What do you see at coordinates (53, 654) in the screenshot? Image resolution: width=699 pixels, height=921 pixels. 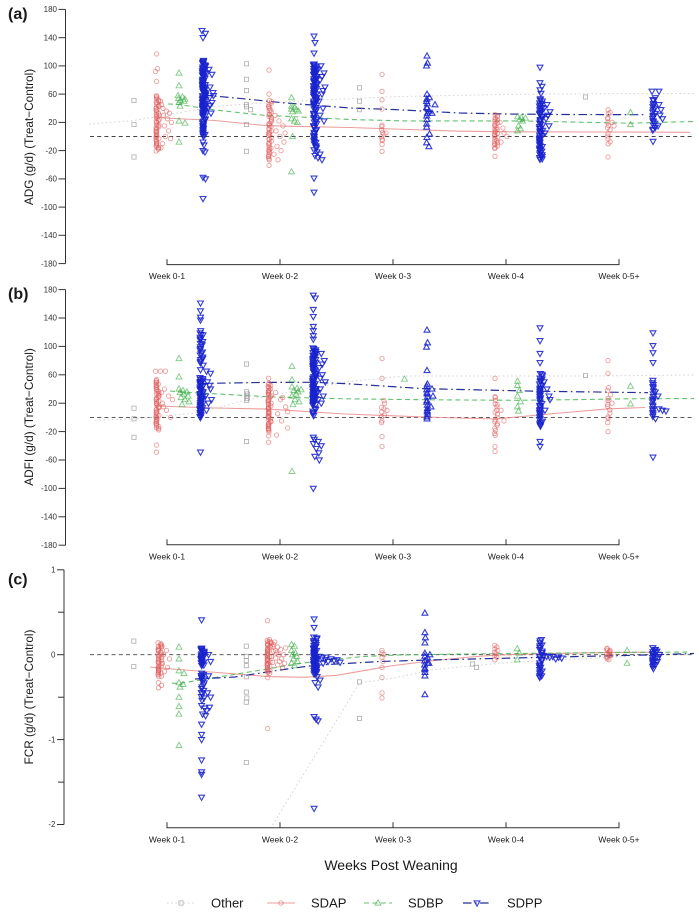 I see `svg-text: 0` at bounding box center [53, 654].